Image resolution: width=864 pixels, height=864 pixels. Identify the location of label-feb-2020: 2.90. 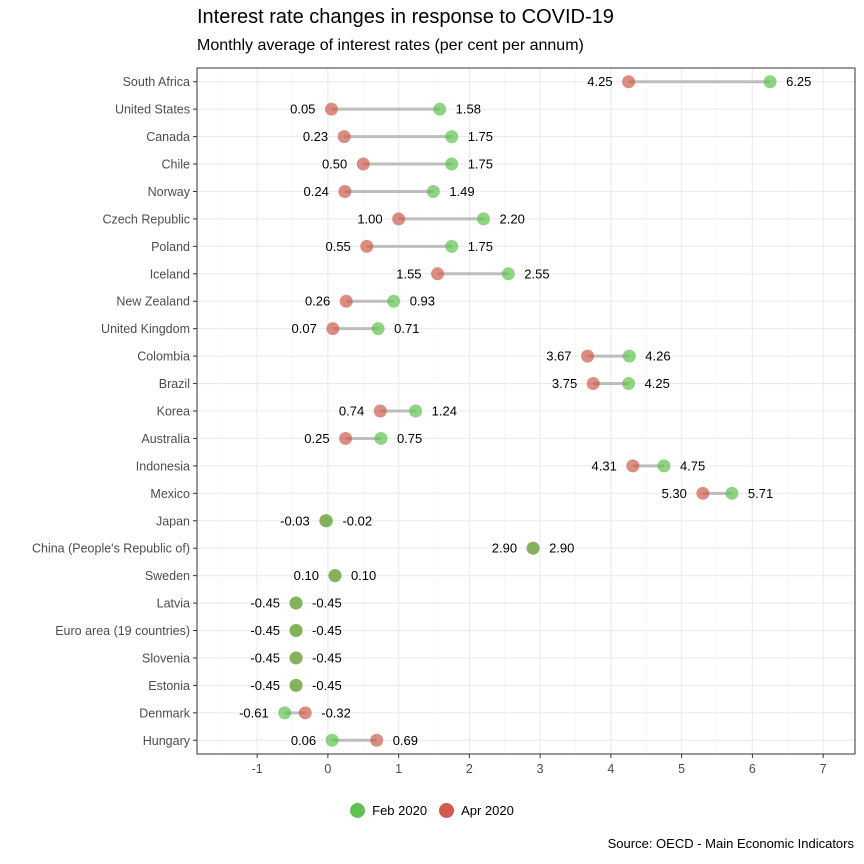
(561, 548).